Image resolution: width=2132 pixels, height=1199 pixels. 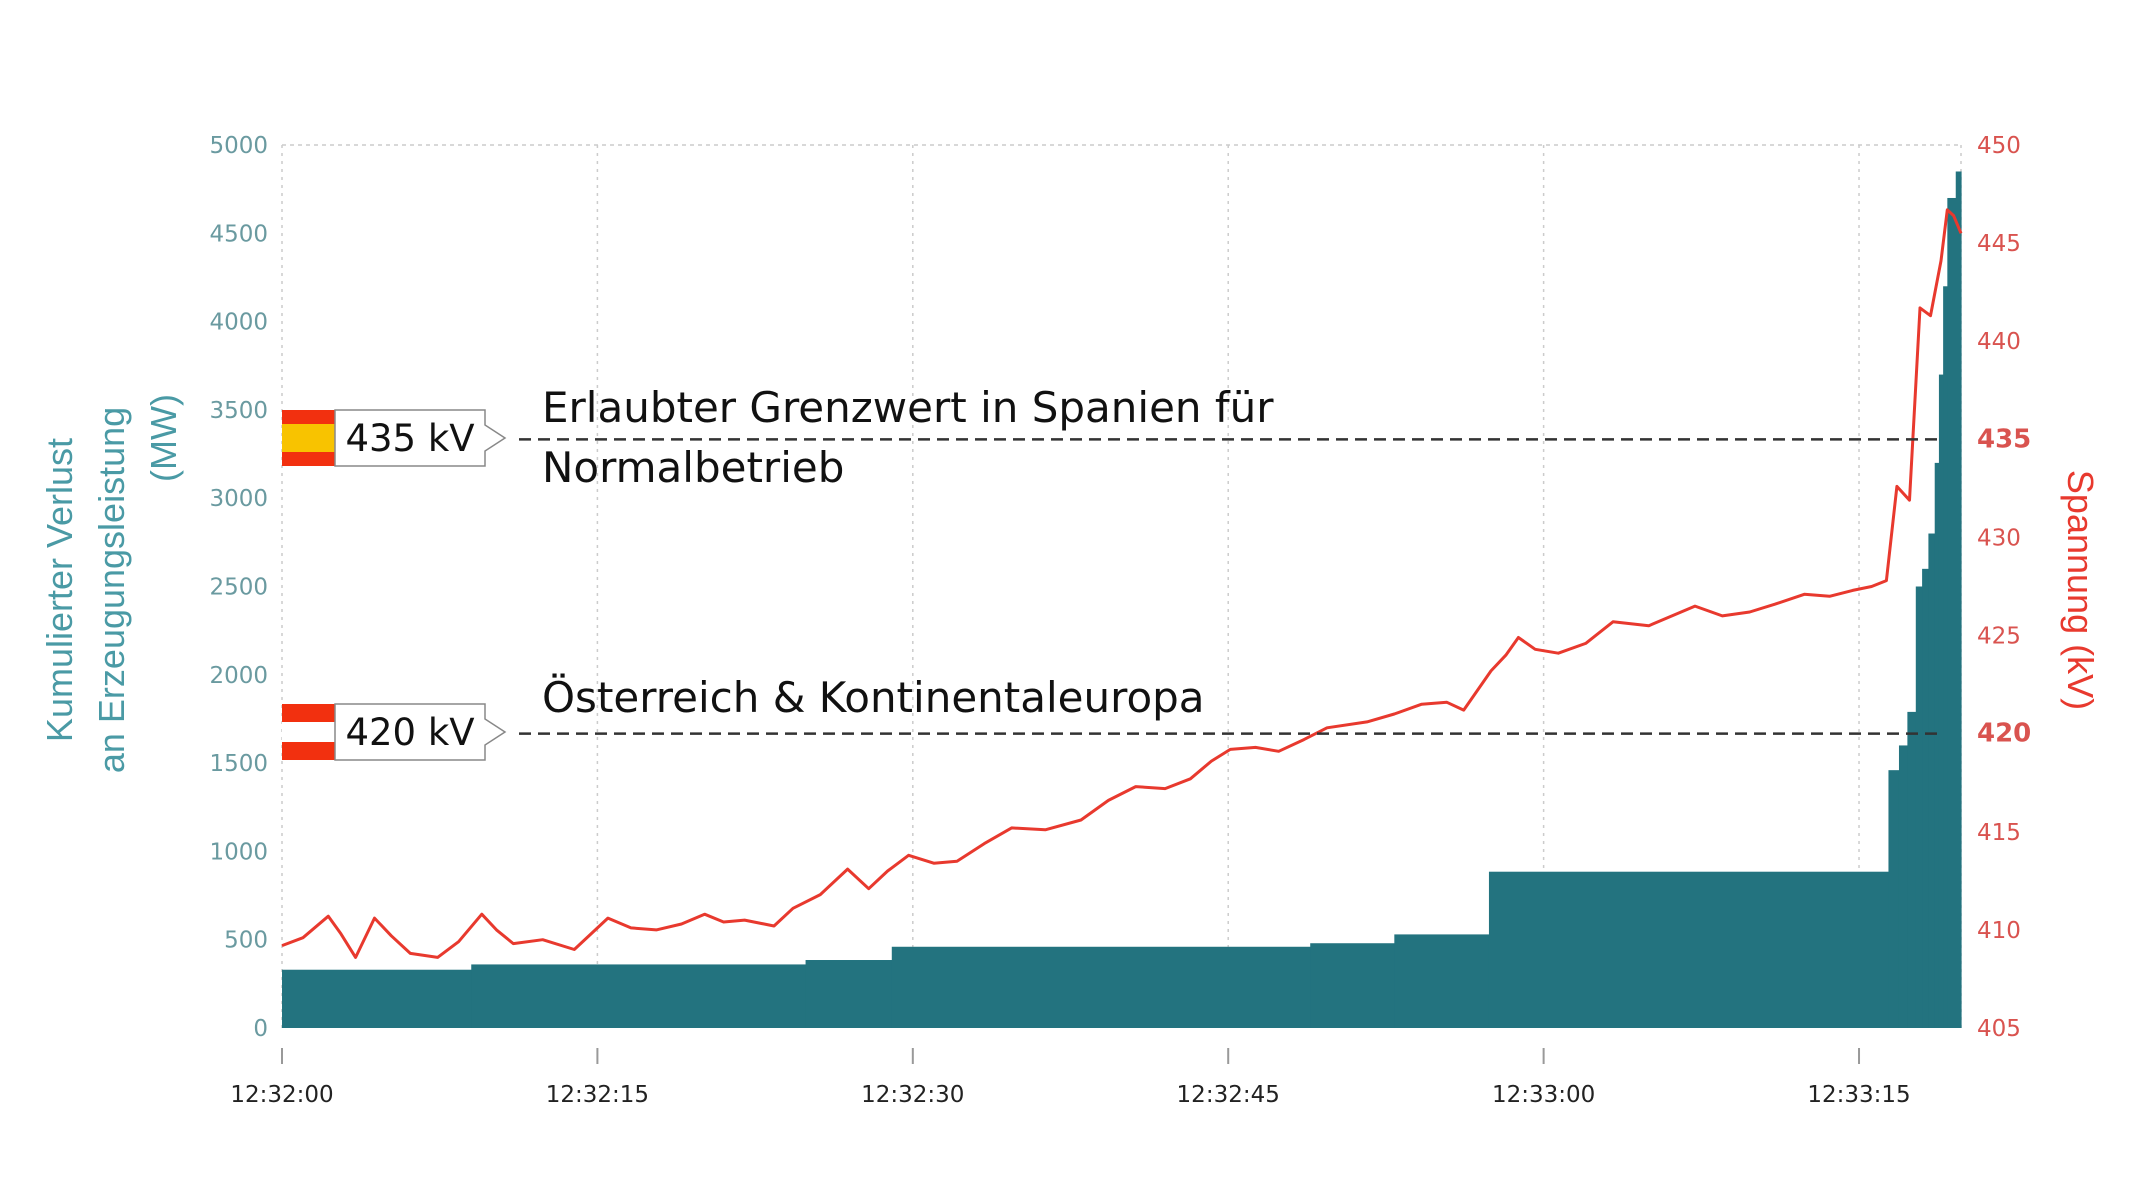 What do you see at coordinates (238, 234) in the screenshot?
I see `y-left-tick-label: 4500` at bounding box center [238, 234].